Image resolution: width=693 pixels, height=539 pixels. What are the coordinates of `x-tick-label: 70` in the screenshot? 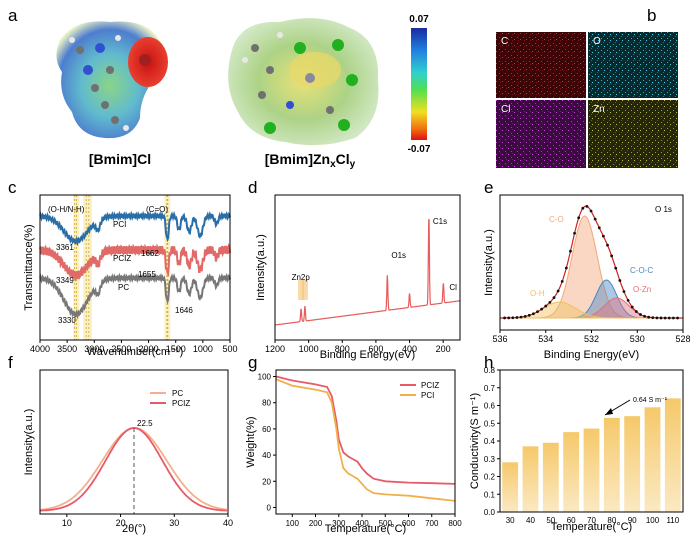 It's located at (591, 520).